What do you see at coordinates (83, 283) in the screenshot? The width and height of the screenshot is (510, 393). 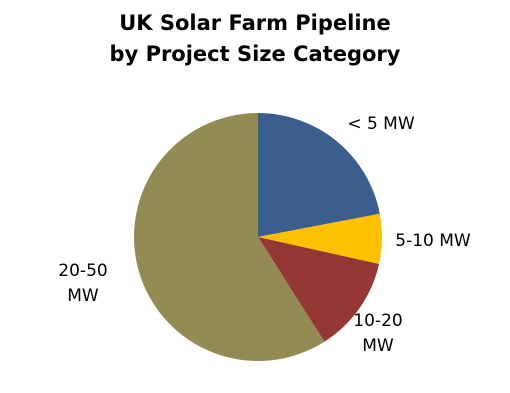 I see `slice-label: 20-50 MW` at bounding box center [83, 283].